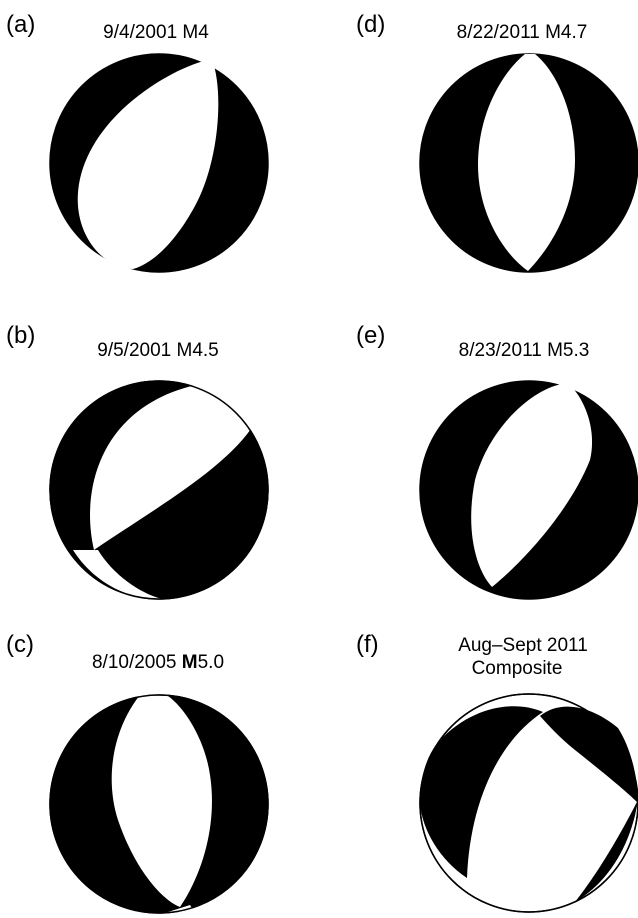 The image size is (638, 918). I want to click on panel-e: (e) 8/23/2011 M5.3, so click(497, 461).